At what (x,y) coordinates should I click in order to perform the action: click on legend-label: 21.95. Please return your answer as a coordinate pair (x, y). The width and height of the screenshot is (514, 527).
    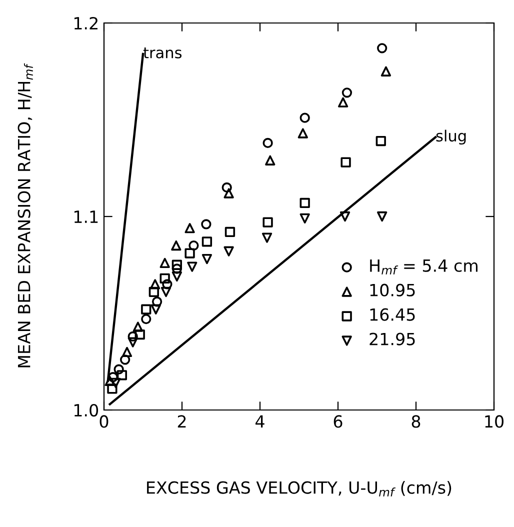
    Looking at the image, I should click on (392, 339).